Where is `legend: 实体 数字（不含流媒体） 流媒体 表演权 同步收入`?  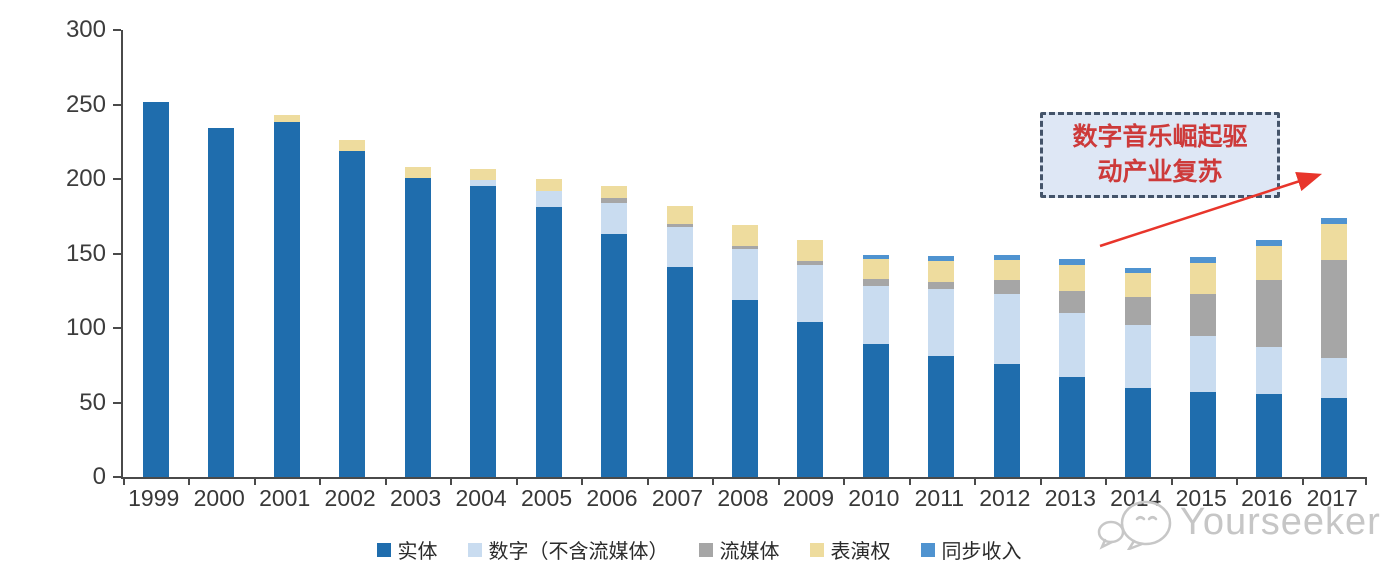 legend: 实体 数字（不含流媒体） 流媒体 表演权 同步收入 is located at coordinates (699, 549).